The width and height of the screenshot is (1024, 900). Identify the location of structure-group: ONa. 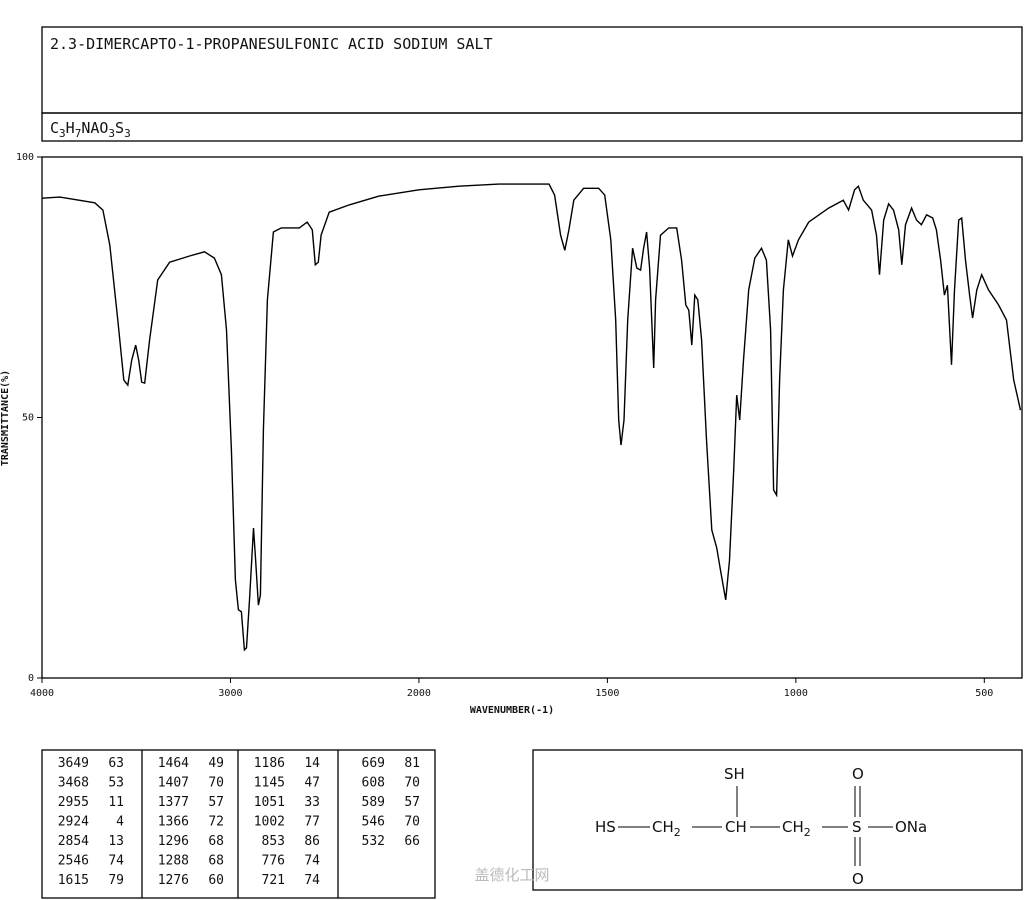
(911, 827).